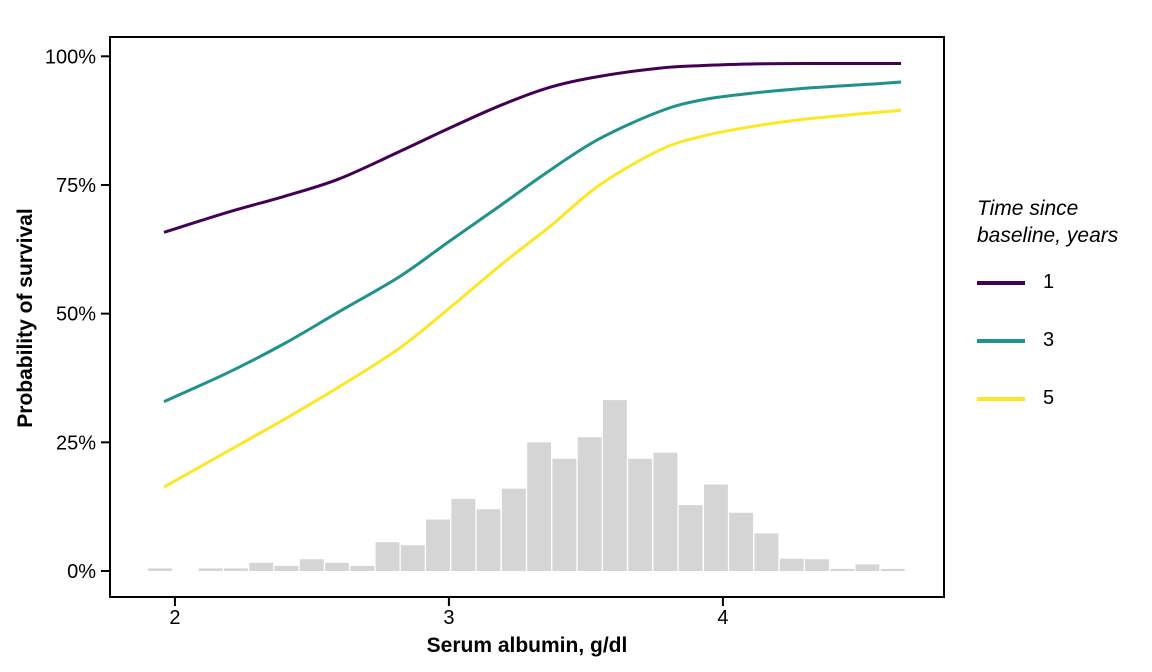  Describe the element at coordinates (76, 315) in the screenshot. I see `y-tick-label: 50%` at that location.